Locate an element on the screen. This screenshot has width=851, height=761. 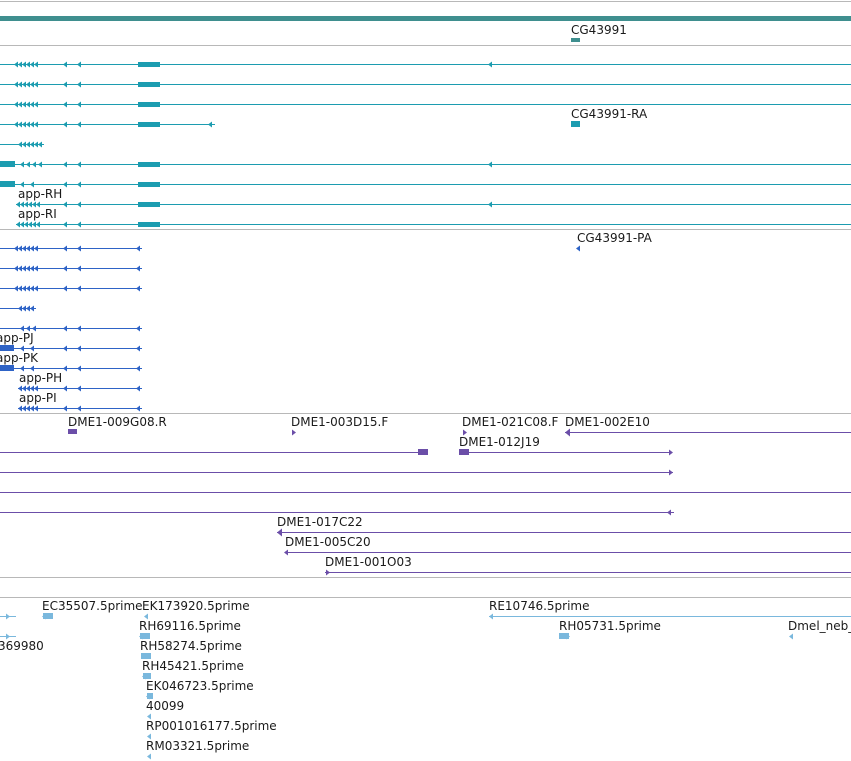
protein-label: app-PK is located at coordinates (19, 358).